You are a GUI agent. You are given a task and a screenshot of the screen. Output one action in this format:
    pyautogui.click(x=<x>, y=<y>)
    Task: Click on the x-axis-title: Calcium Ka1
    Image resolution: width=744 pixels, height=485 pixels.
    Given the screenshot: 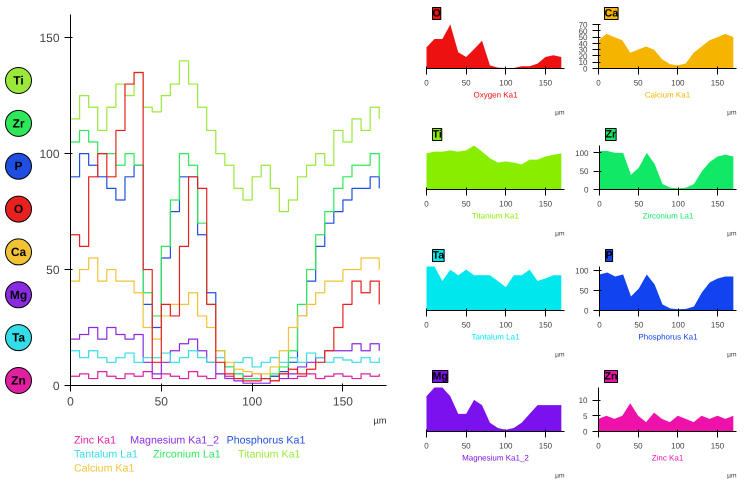 What is the action you would take?
    pyautogui.click(x=667, y=95)
    